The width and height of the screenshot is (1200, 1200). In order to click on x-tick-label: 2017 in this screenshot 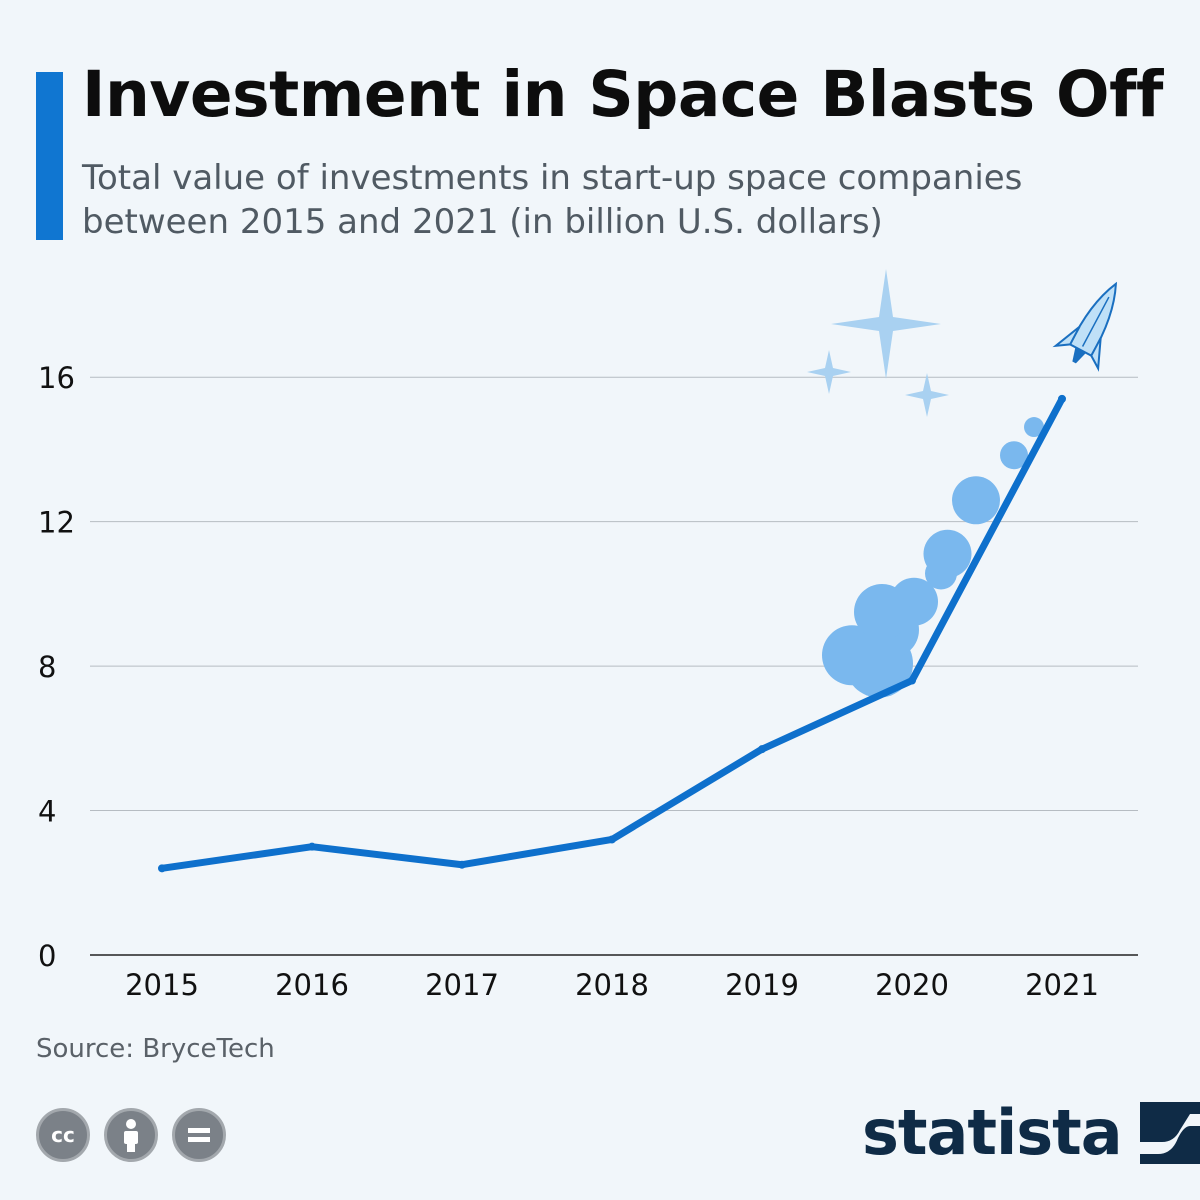, I will do `click(462, 985)`.